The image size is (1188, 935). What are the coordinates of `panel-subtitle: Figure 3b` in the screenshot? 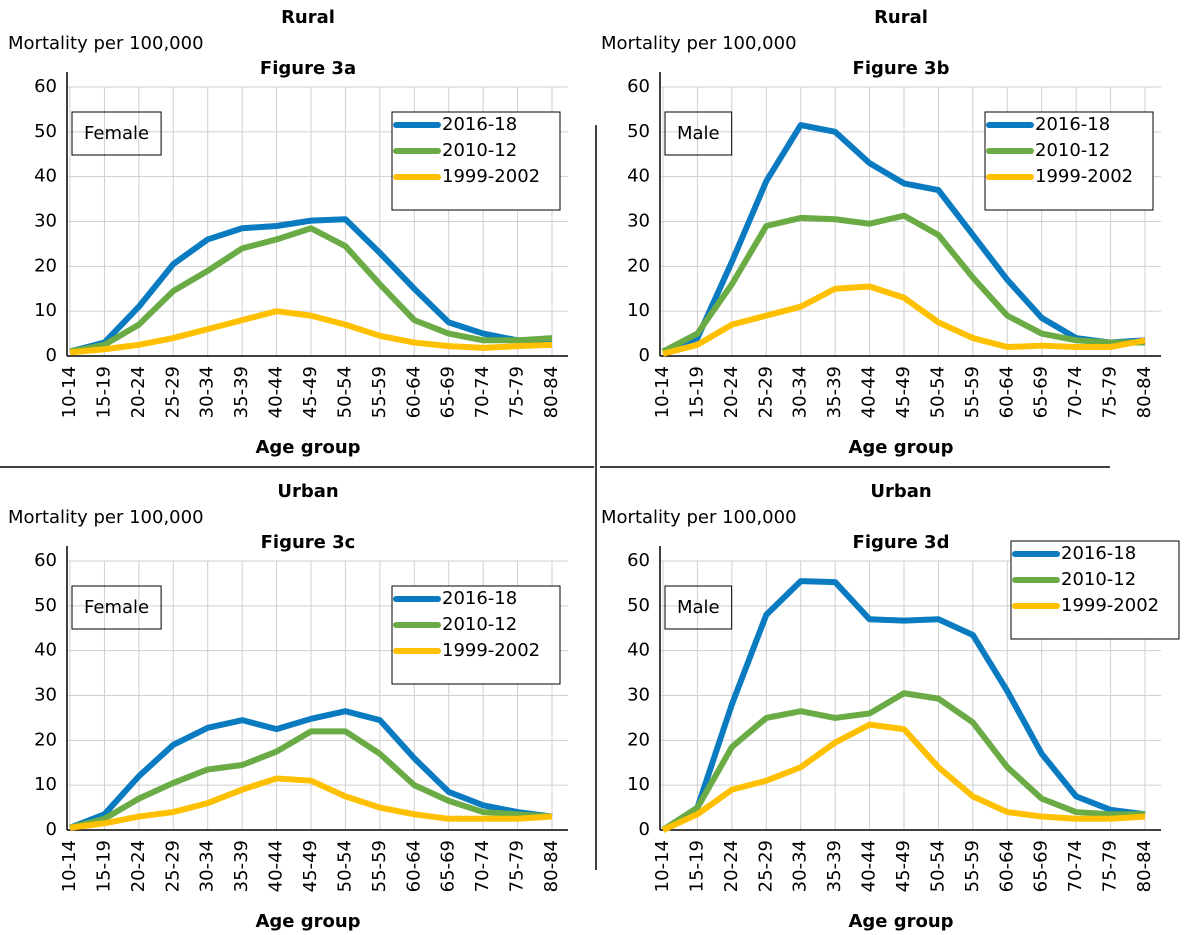 It's located at (901, 68).